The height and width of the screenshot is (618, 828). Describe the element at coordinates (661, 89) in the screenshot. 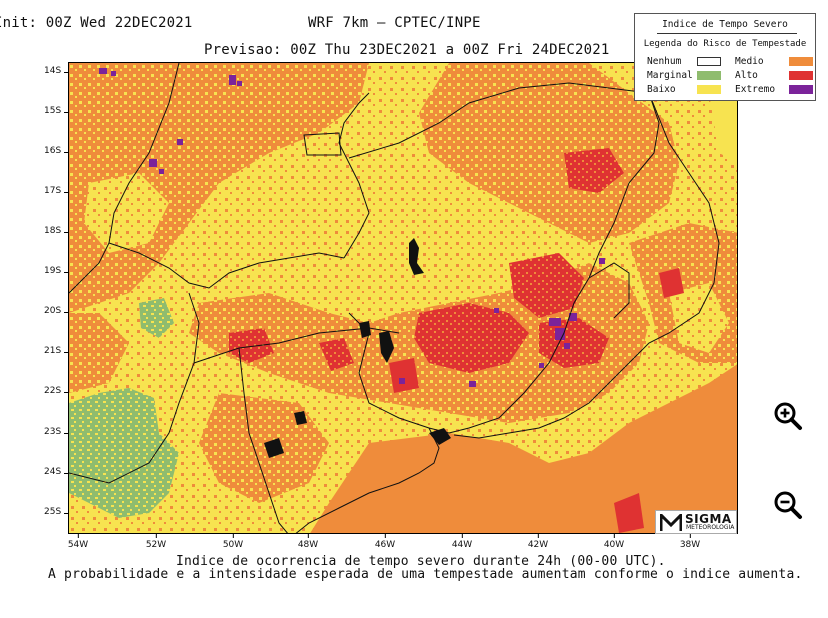

I see `legend-label: Baixo` at that location.